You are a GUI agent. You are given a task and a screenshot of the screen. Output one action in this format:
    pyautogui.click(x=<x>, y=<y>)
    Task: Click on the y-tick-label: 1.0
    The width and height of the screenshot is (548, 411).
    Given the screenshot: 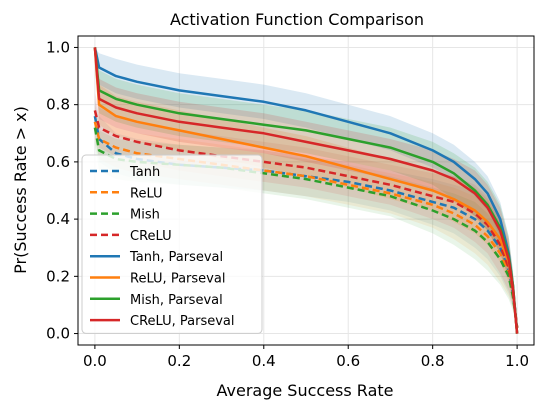 What is the action you would take?
    pyautogui.click(x=58, y=47)
    